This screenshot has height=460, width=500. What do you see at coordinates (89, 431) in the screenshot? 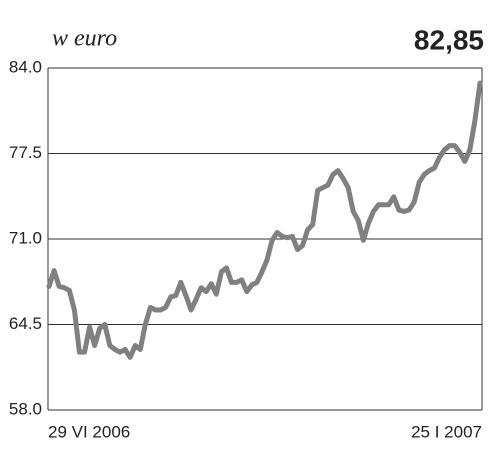
I see `x-tick-label: 29 VI 2006` at bounding box center [89, 431].